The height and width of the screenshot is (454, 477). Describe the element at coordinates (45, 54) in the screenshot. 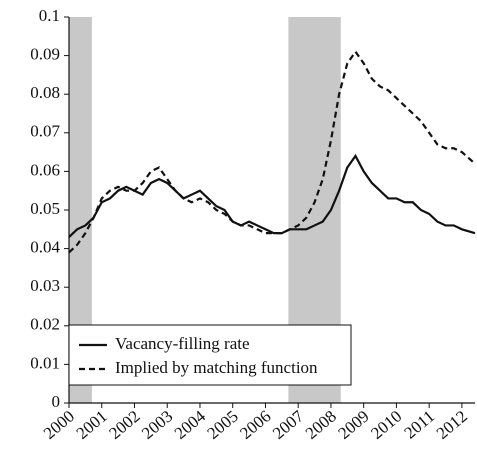

I see `y-tick-label: 0.09` at that location.